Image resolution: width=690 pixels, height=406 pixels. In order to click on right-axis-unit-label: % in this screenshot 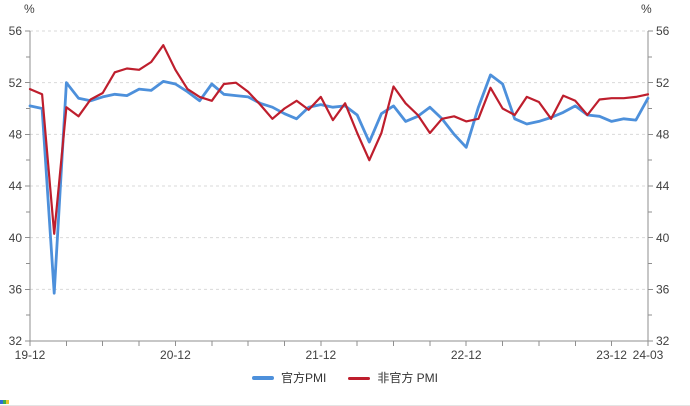, I will do `click(646, 9)`.